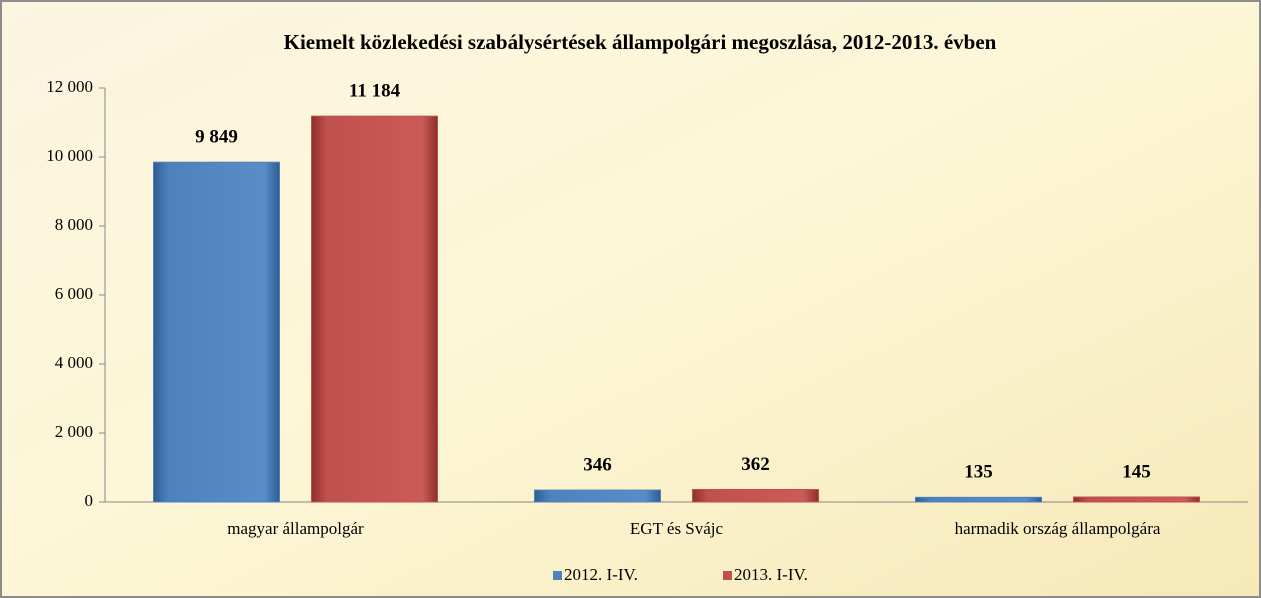 This screenshot has height=598, width=1261. Describe the element at coordinates (755, 464) in the screenshot. I see `value-label: 362` at that location.